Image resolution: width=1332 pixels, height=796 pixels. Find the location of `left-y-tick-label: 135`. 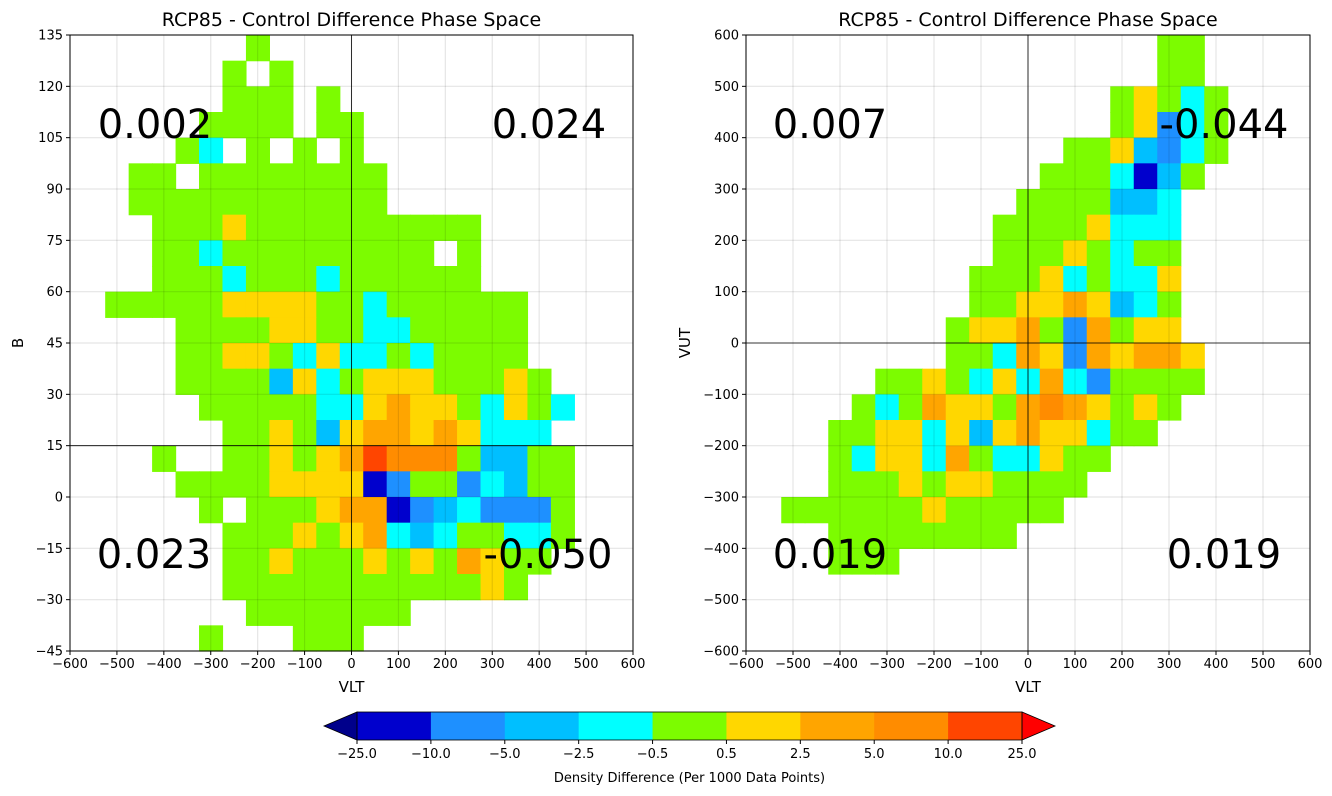

left-y-tick-label: 135 is located at coordinates (50, 36).